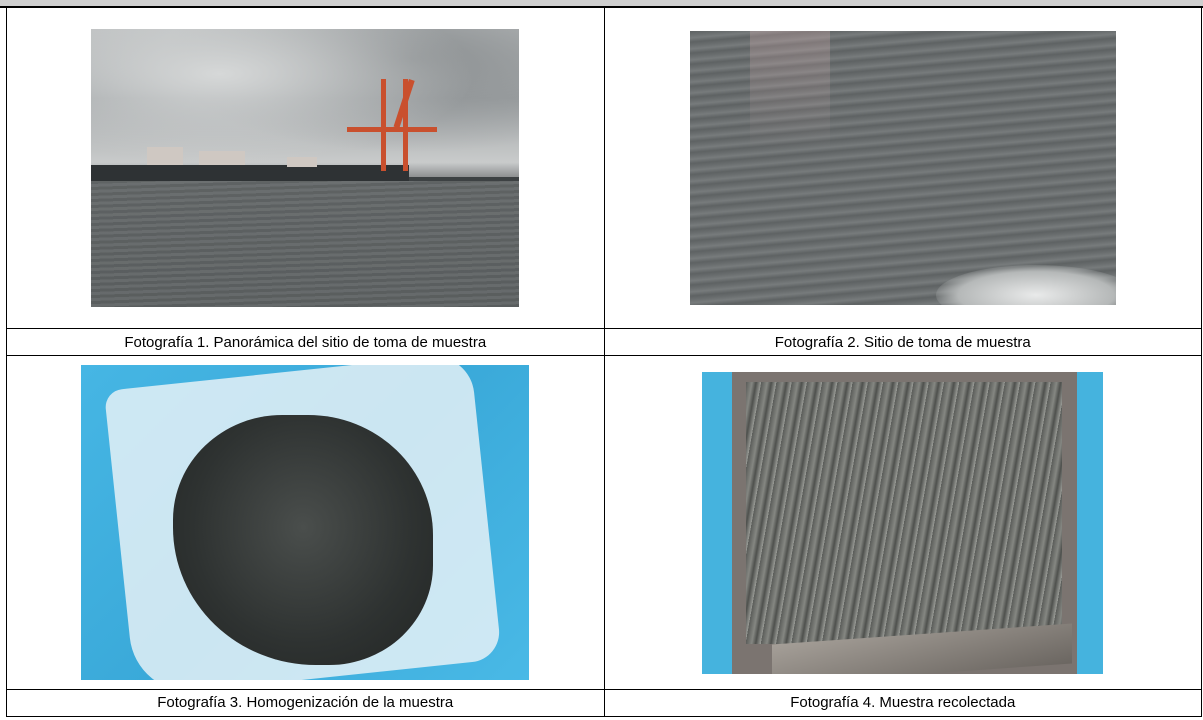 The height and width of the screenshot is (720, 1203). I want to click on photo-sediment-box, so click(903, 522).